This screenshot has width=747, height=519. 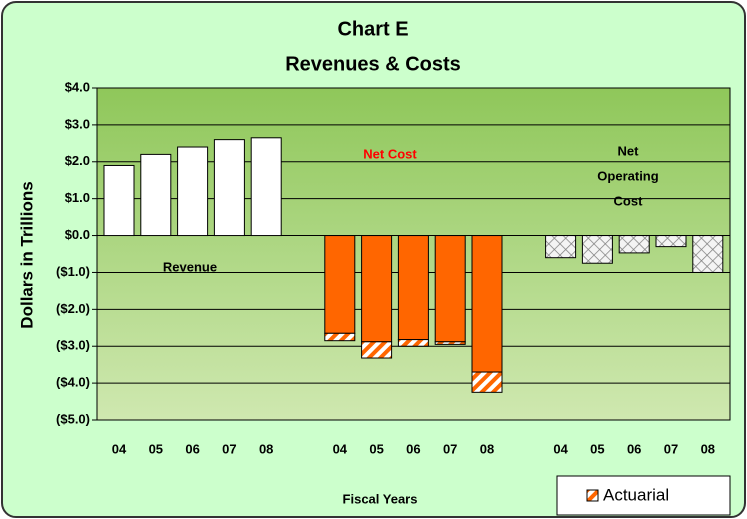 What do you see at coordinates (77, 123) in the screenshot?
I see `y-tick-label: $3.0` at bounding box center [77, 123].